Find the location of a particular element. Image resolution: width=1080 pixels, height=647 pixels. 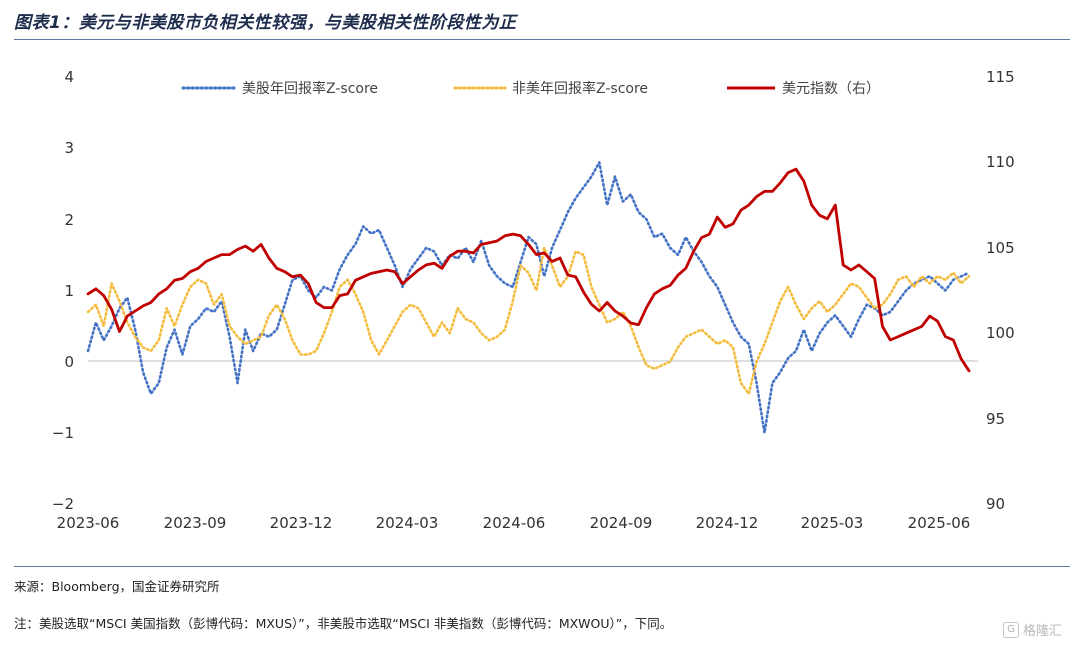

legend-label-dxy: 美元指数（右） is located at coordinates (831, 89).